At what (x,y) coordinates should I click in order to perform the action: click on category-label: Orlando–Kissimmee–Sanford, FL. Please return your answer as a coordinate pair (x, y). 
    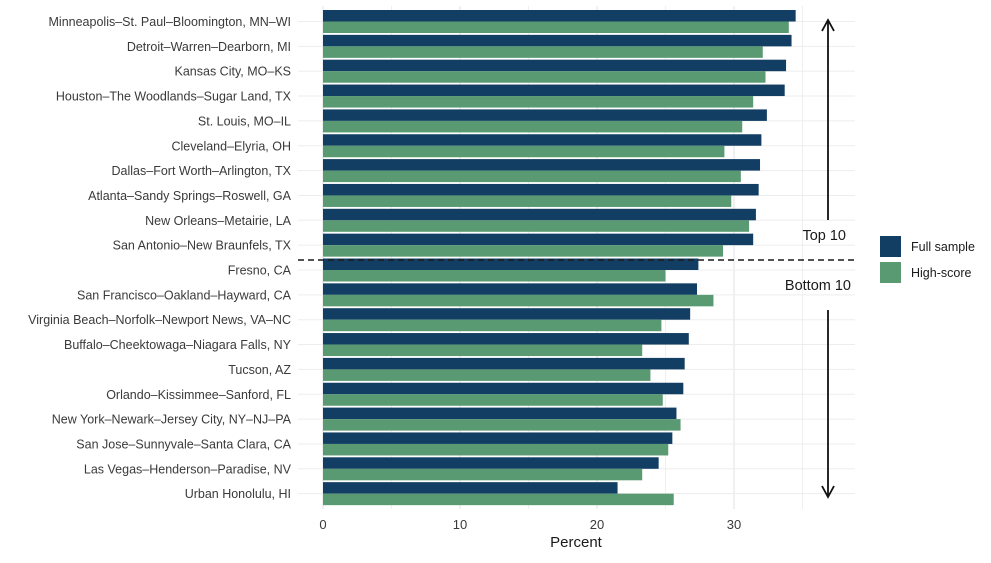
    Looking at the image, I should click on (198, 395).